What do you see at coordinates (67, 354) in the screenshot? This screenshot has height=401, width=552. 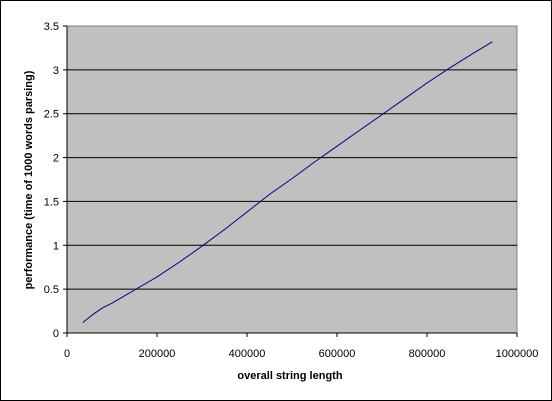 I see `x-tick-label: 0` at bounding box center [67, 354].